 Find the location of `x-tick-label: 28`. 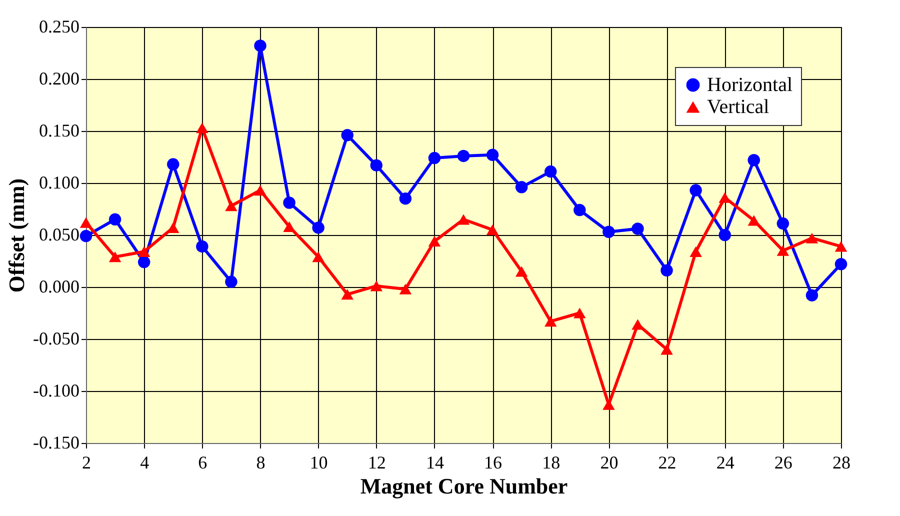

x-tick-label: 28 is located at coordinates (841, 462).